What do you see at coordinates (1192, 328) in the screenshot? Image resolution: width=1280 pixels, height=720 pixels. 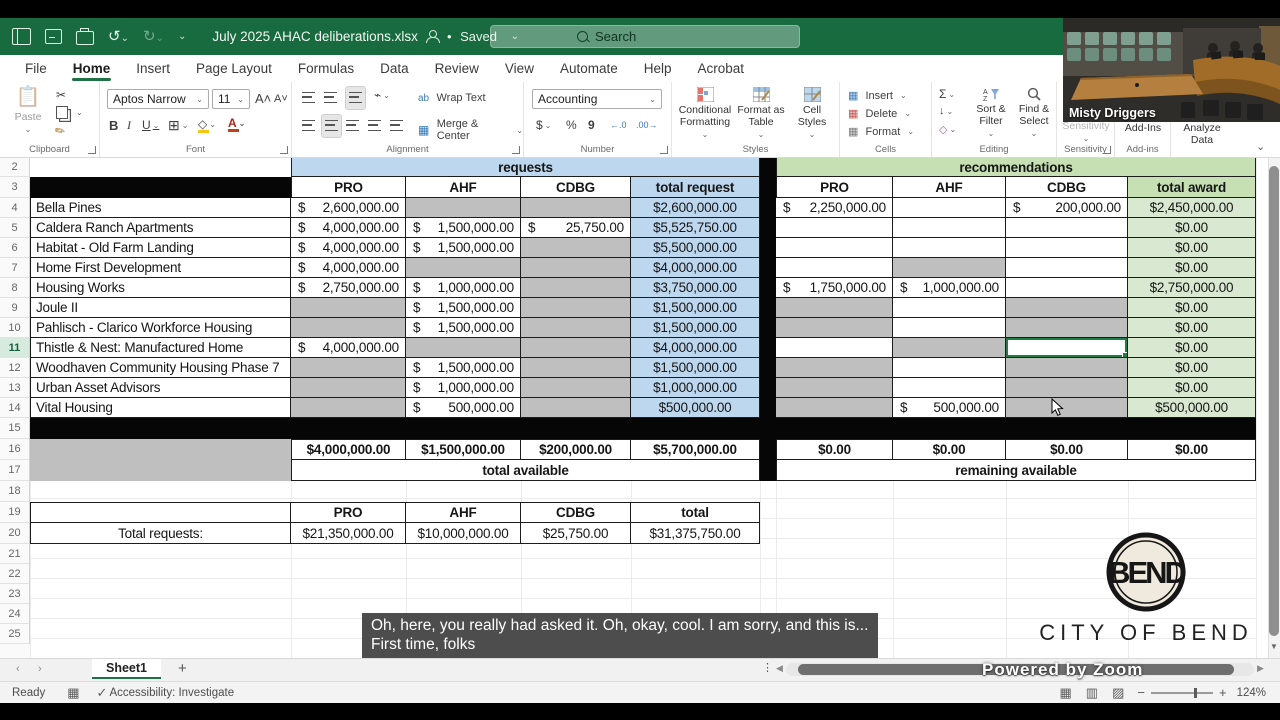 I see `total-award-10: $0.00` at bounding box center [1192, 328].